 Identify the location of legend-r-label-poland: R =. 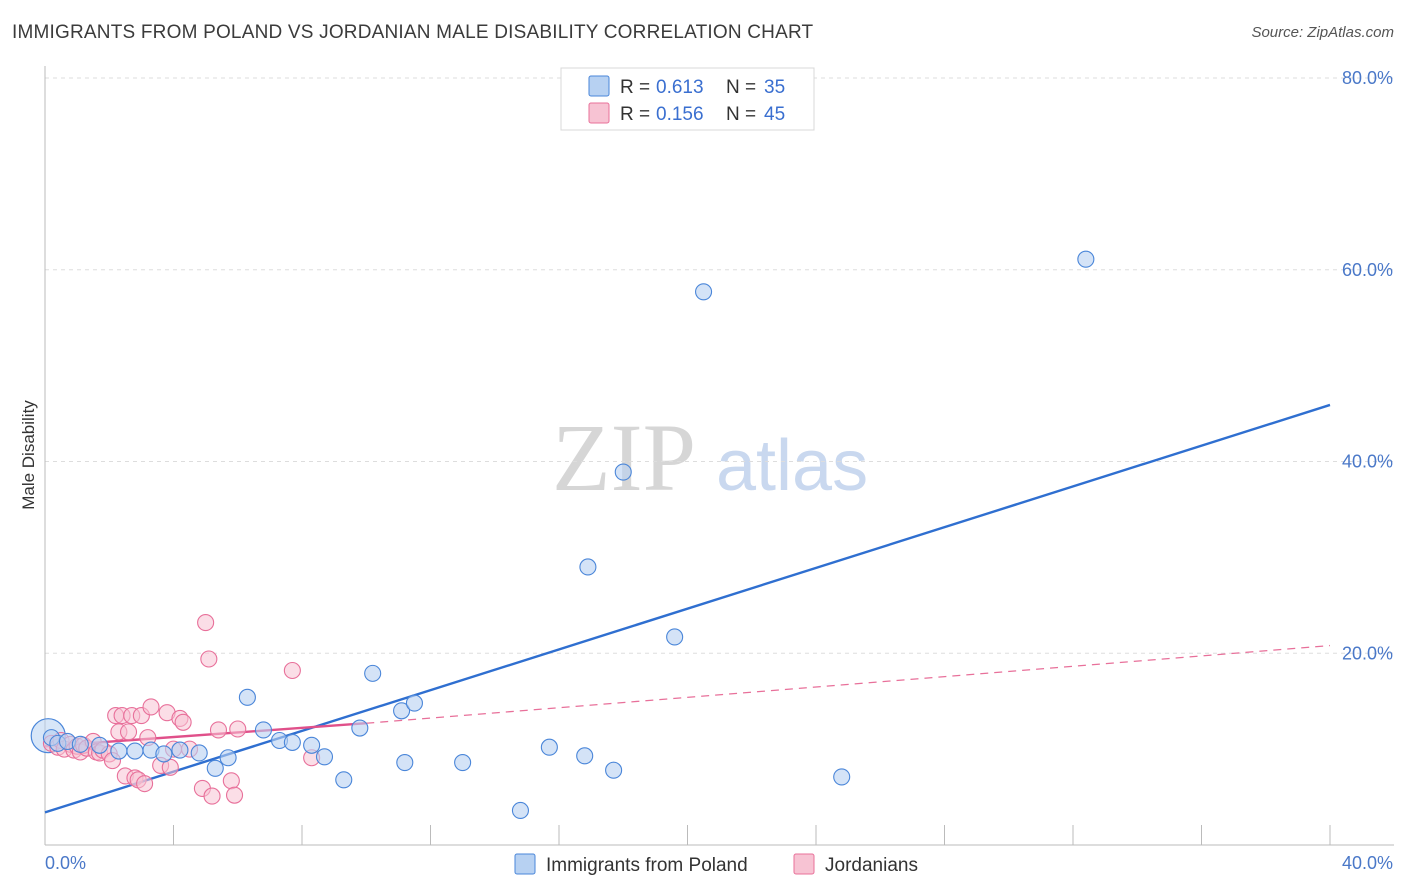
(635, 87).